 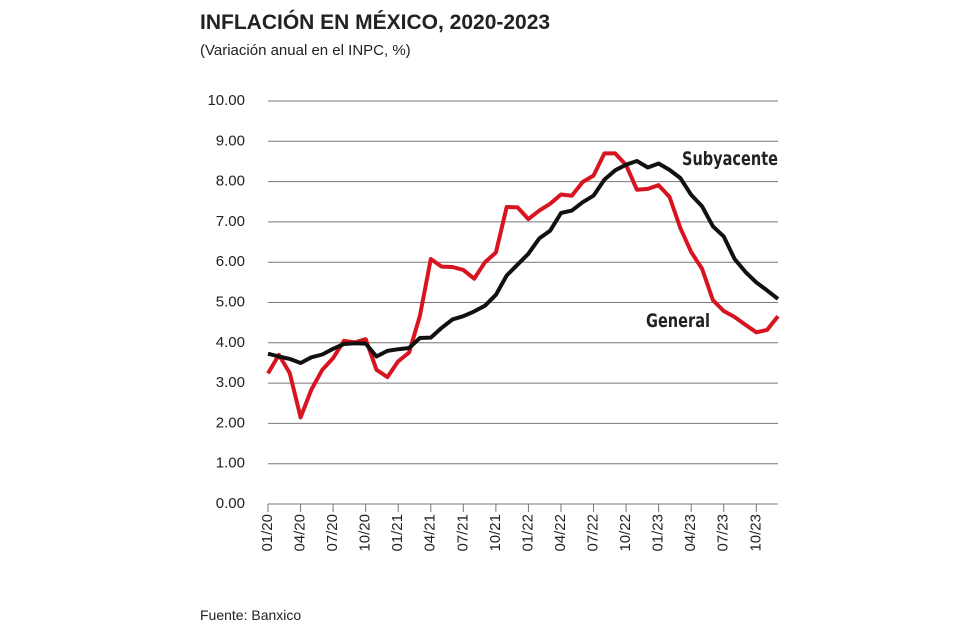 What do you see at coordinates (230, 382) in the screenshot?
I see `y-tick-label: 3.00` at bounding box center [230, 382].